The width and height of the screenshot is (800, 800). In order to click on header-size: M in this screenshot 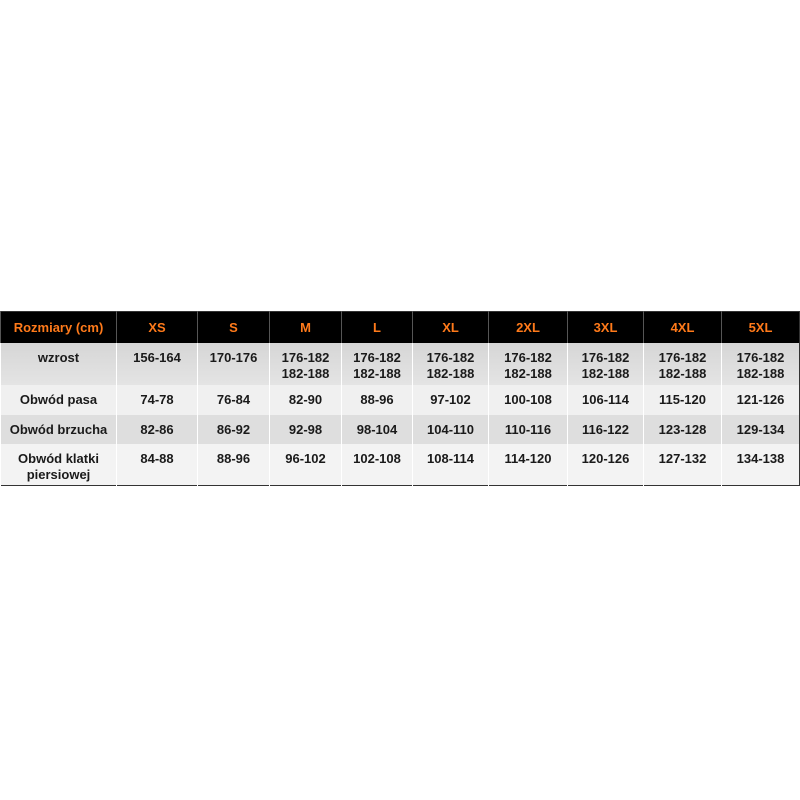, I will do `click(305, 327)`.